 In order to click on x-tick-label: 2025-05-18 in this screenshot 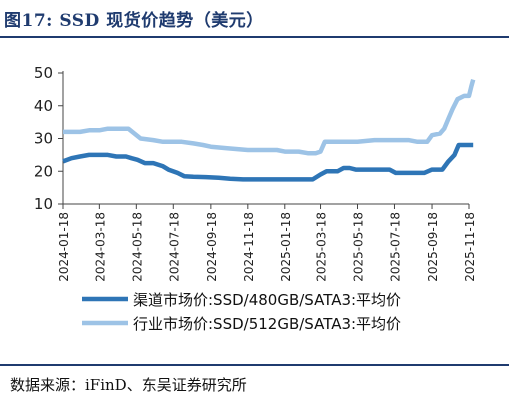, I will do `click(359, 247)`.